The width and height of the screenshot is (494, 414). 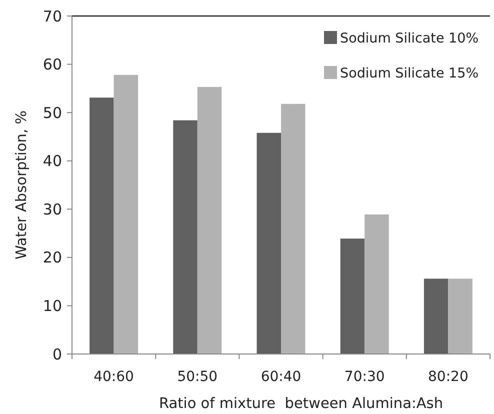 What do you see at coordinates (448, 377) in the screenshot?
I see `x-tick-label: 80:20` at bounding box center [448, 377].